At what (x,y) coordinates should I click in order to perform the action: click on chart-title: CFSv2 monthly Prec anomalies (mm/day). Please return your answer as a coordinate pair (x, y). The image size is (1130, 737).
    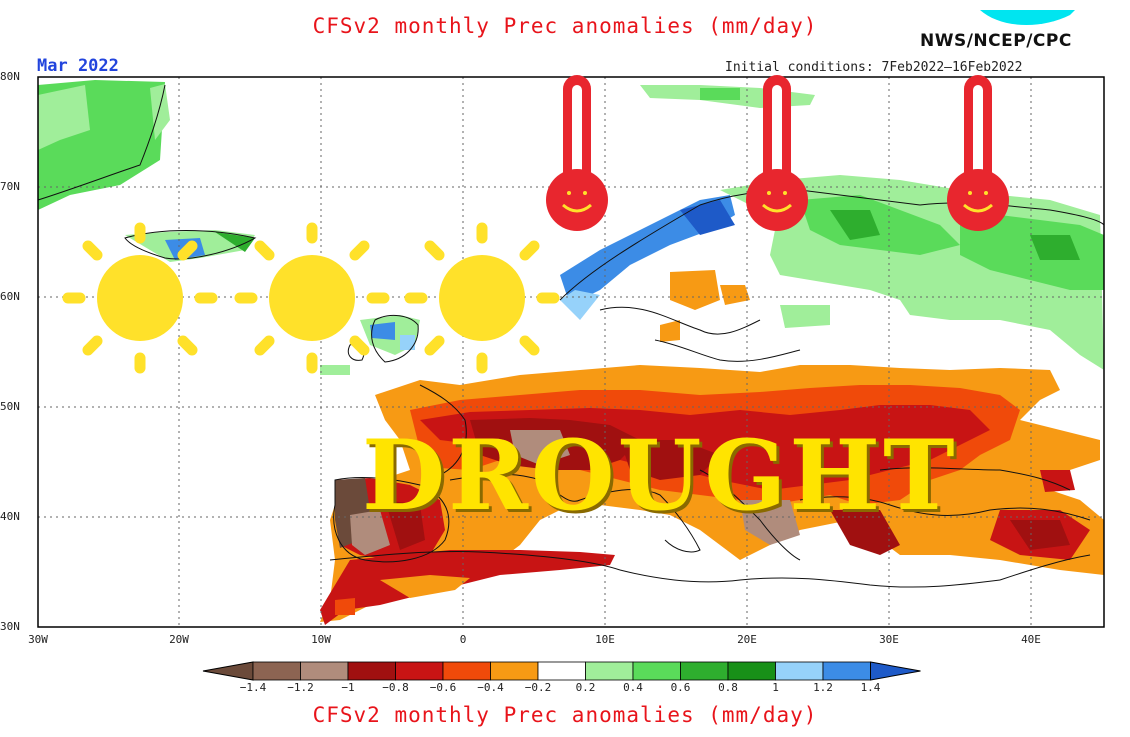
    Looking at the image, I should click on (565, 26).